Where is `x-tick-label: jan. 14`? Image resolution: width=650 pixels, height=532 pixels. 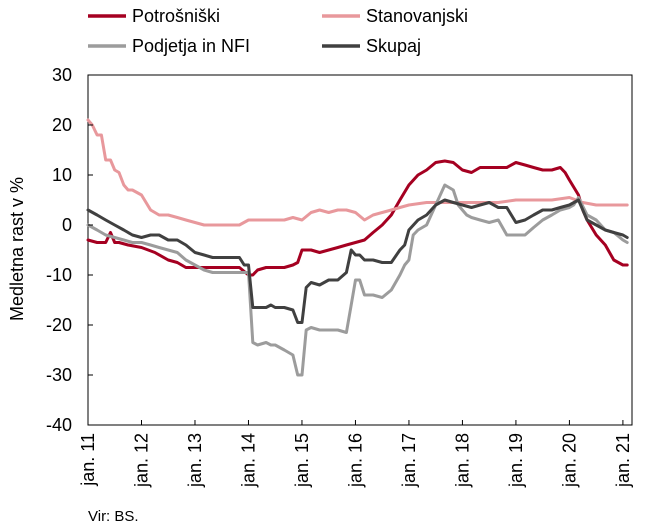
x-tick-label: jan. 14 is located at coordinates (248, 460).